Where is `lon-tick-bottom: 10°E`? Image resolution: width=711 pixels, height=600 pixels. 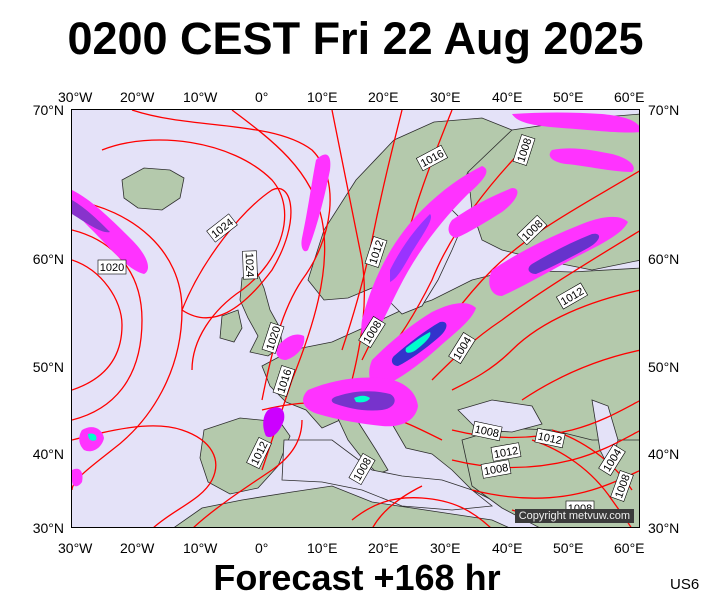
lon-tick-bottom: 10°E is located at coordinates (322, 548).